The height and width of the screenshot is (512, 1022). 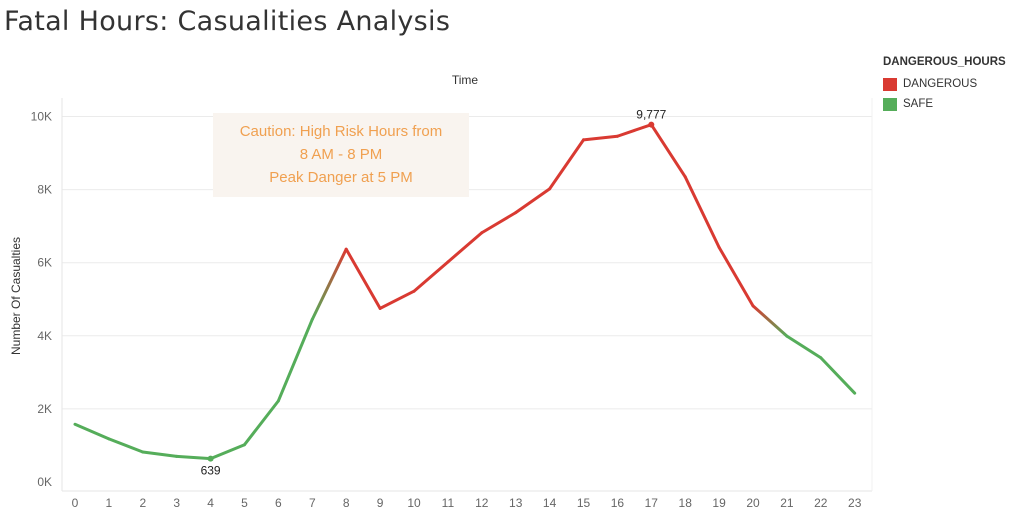 I want to click on x-tick-label: 1, so click(x=109, y=503).